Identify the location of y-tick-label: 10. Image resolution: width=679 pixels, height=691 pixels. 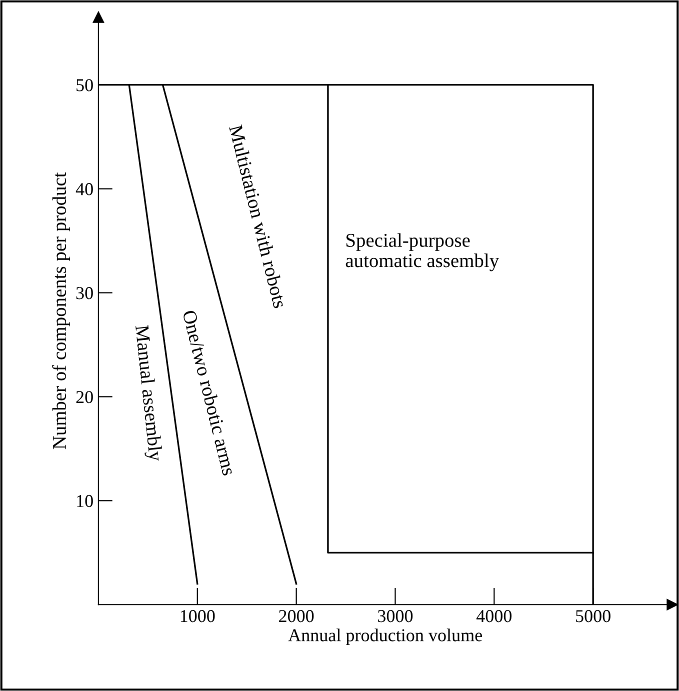
(85, 501).